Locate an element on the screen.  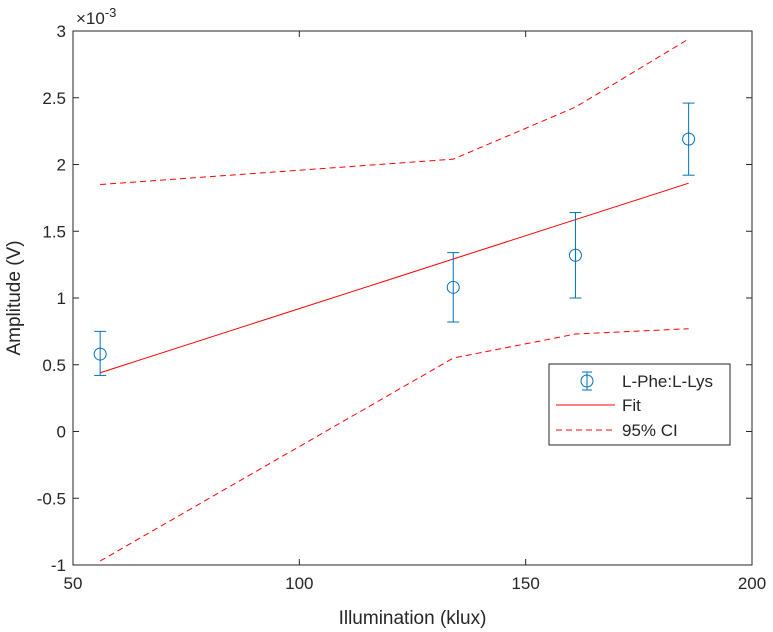
x-tick-label: 150 is located at coordinates (525, 583).